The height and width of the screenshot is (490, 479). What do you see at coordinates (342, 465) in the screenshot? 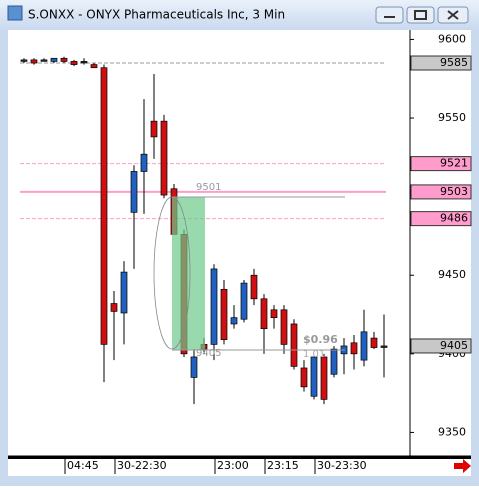
I see `x-tick-label: 30-23:30` at bounding box center [342, 465].